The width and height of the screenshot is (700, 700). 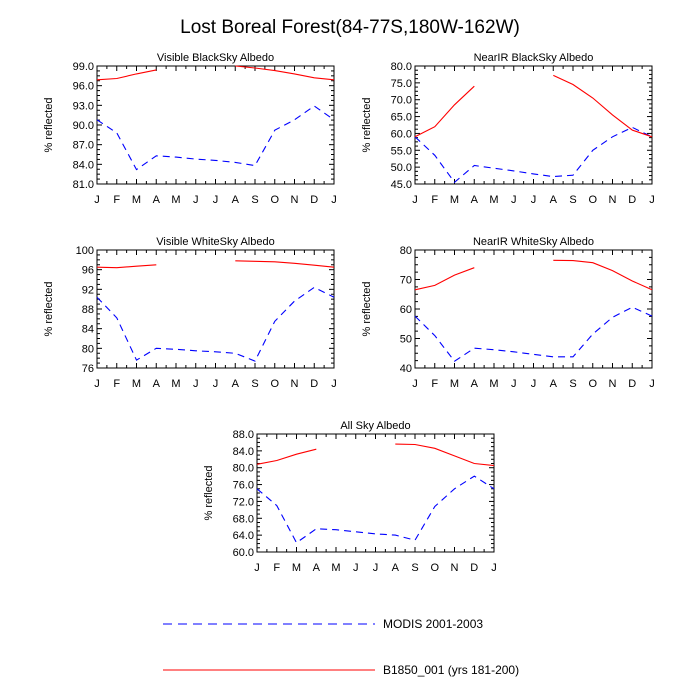 What do you see at coordinates (406, 369) in the screenshot?
I see `y-tick-label: 40` at bounding box center [406, 369].